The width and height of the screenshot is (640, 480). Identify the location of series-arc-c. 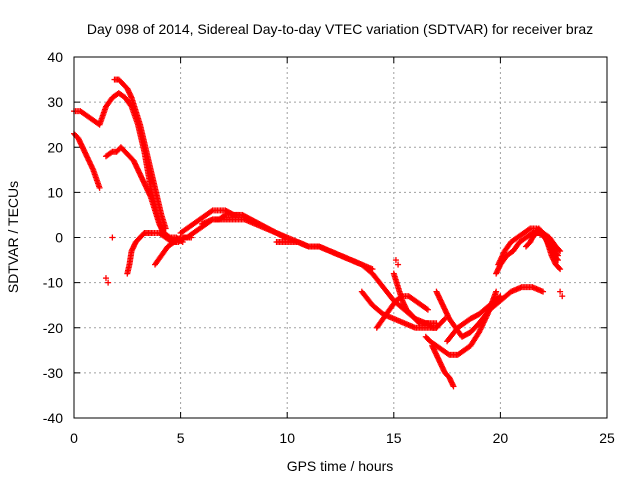
(141, 195).